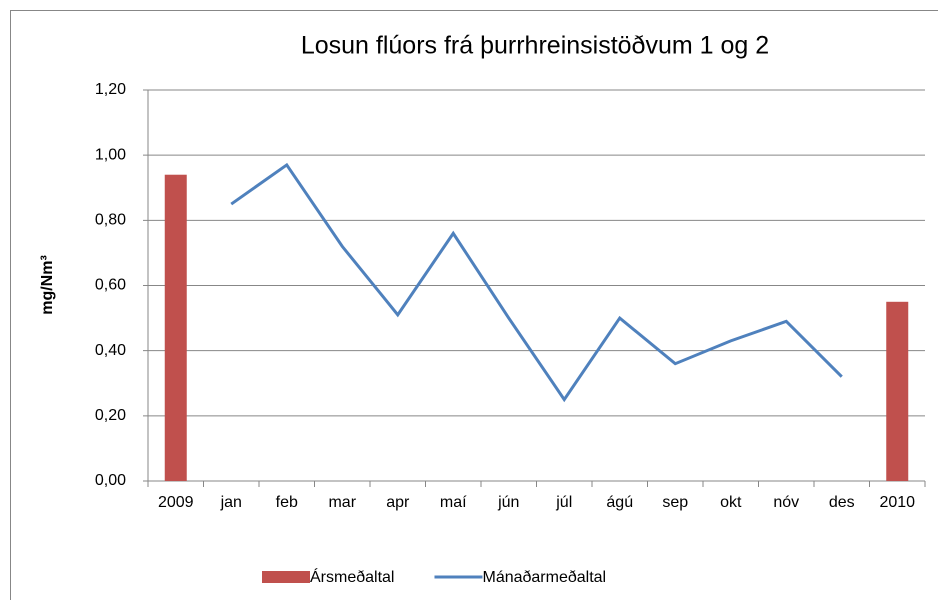  What do you see at coordinates (110, 350) in the screenshot?
I see `y-tick-label: 0,40` at bounding box center [110, 350].